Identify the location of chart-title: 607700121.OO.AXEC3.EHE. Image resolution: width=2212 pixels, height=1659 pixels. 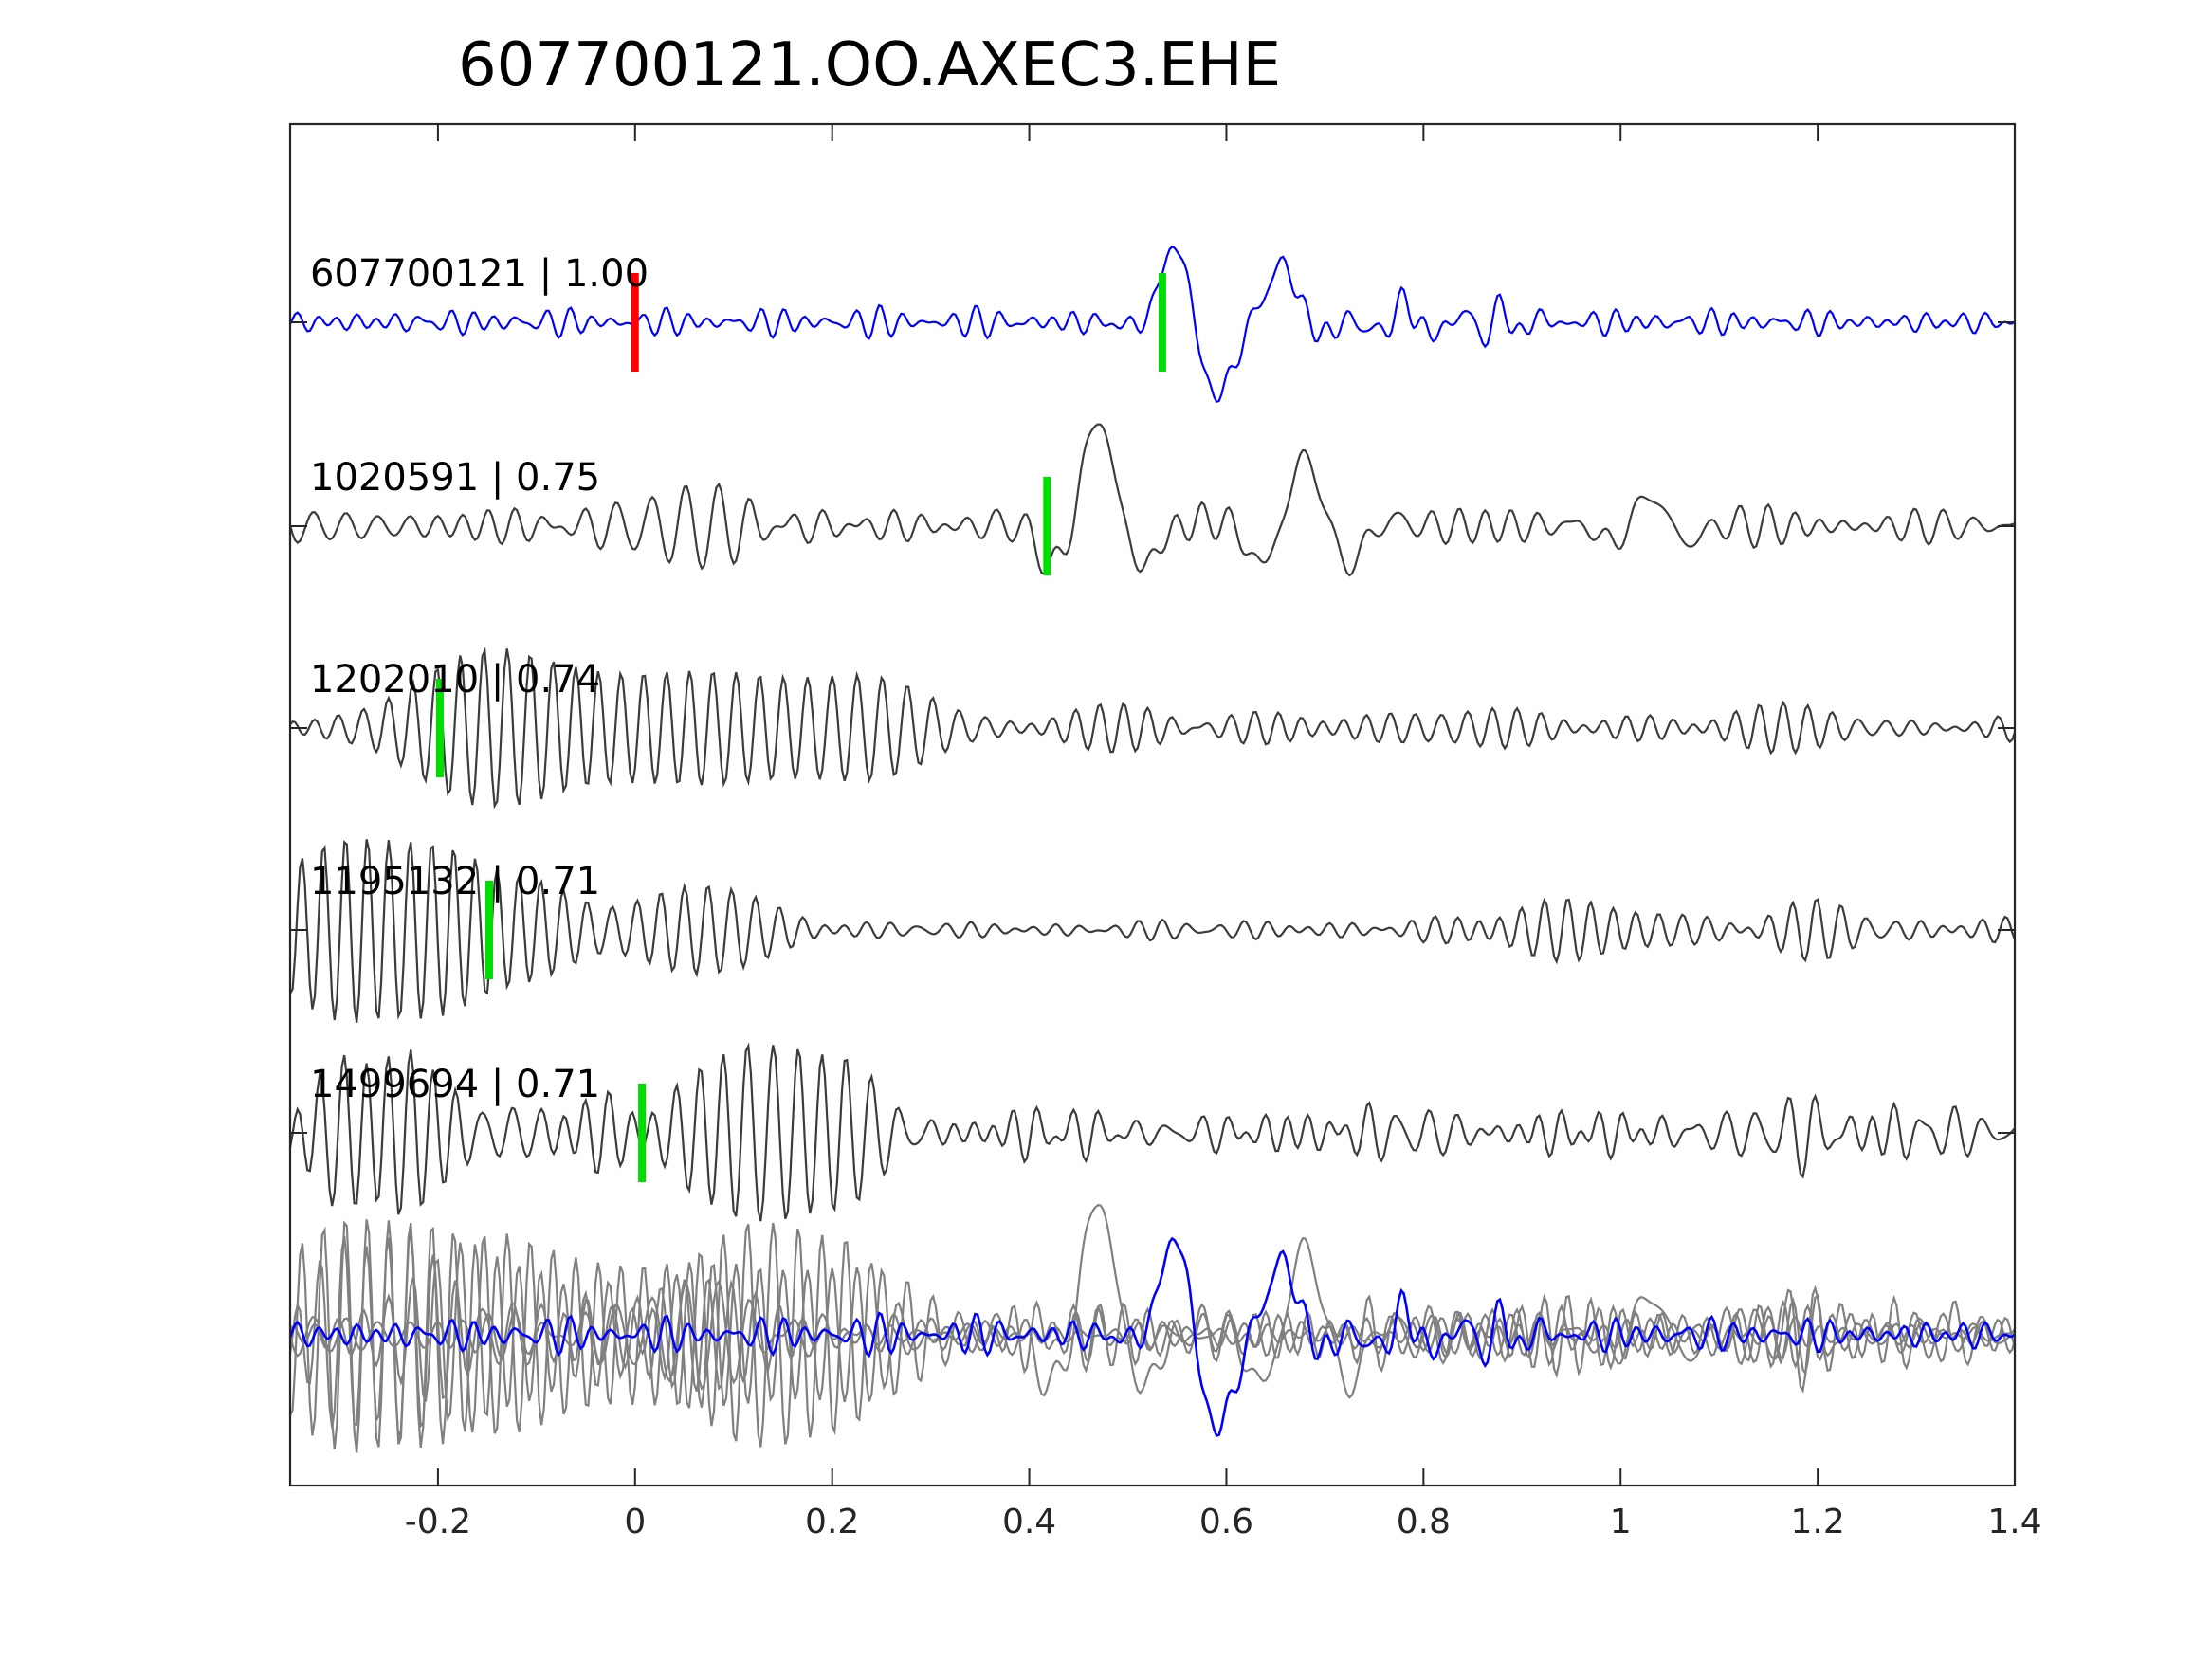
(869, 65).